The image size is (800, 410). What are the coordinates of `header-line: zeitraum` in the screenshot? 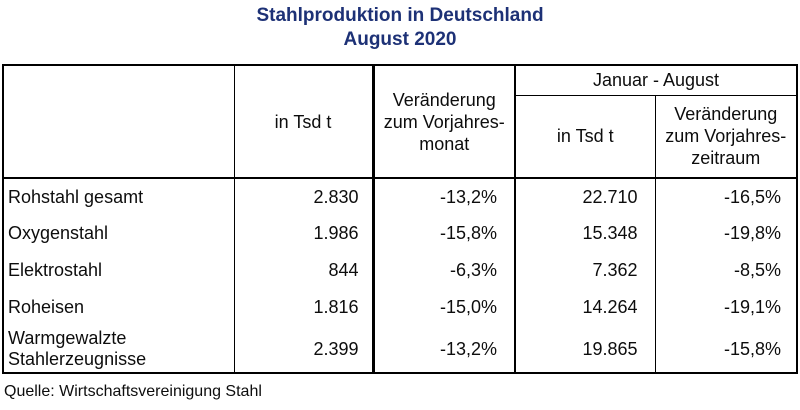 It's located at (726, 158).